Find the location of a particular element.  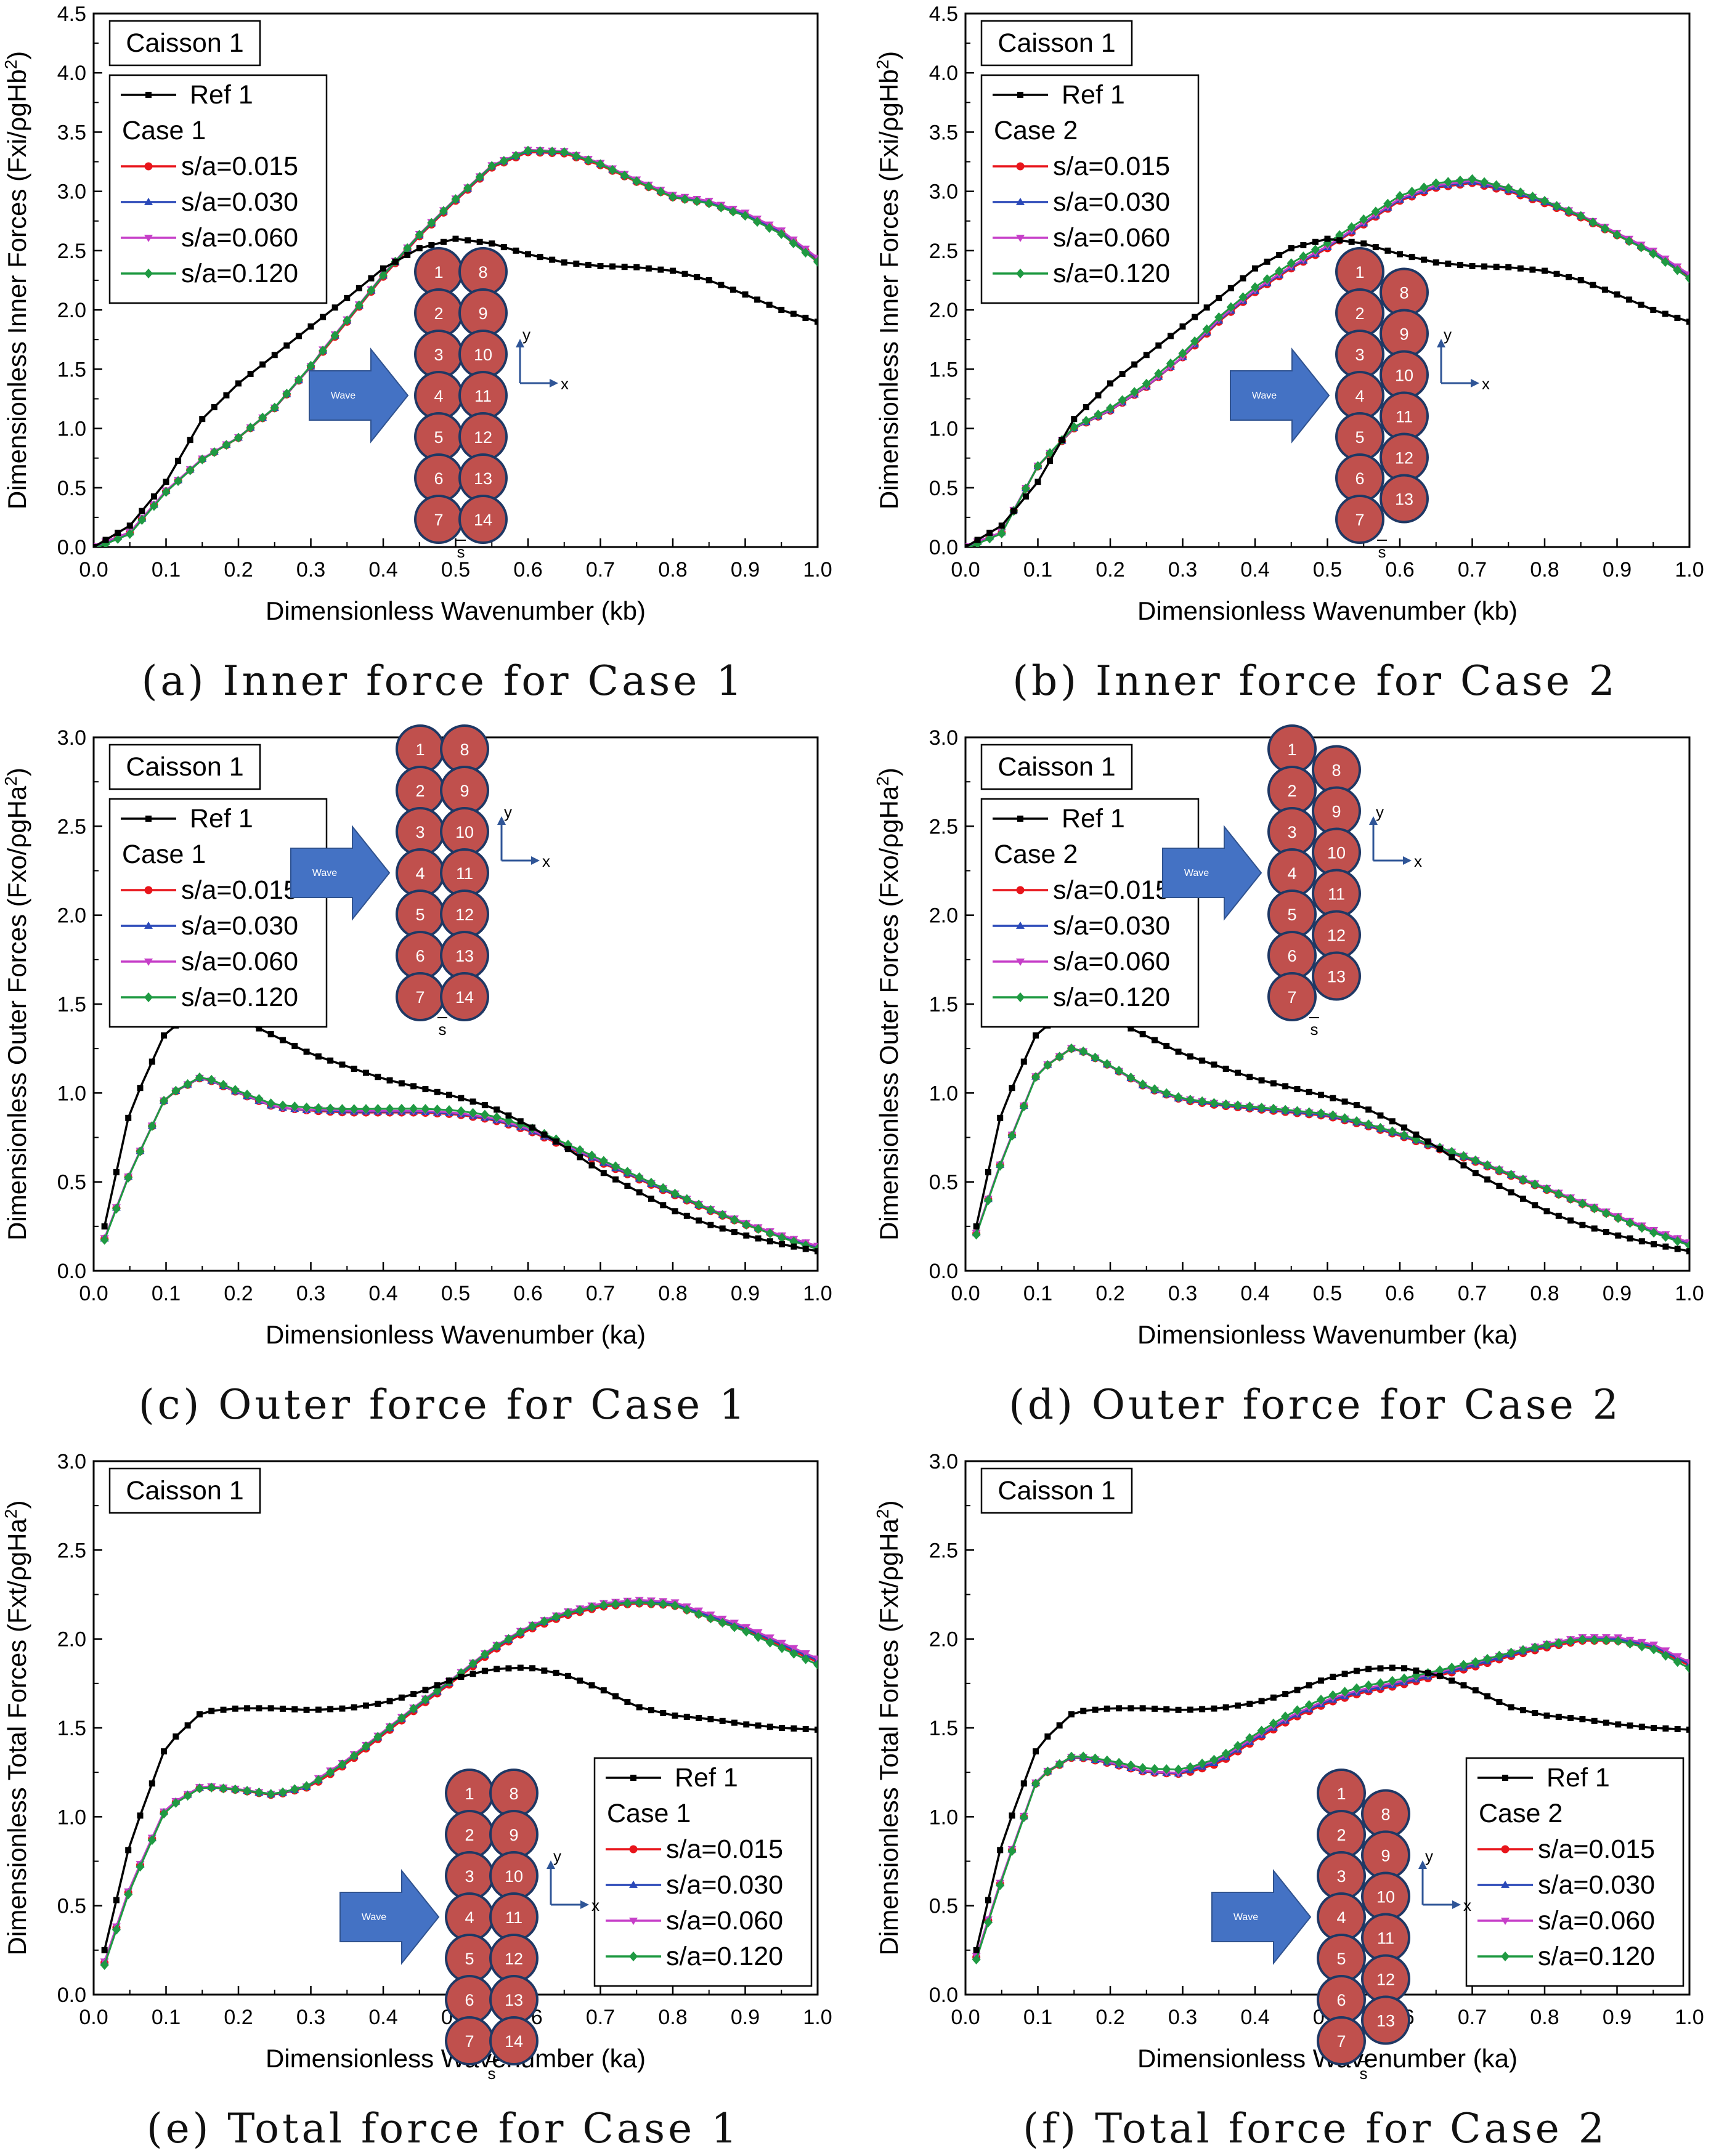

caisson-number: 5 is located at coordinates (1341, 1959).